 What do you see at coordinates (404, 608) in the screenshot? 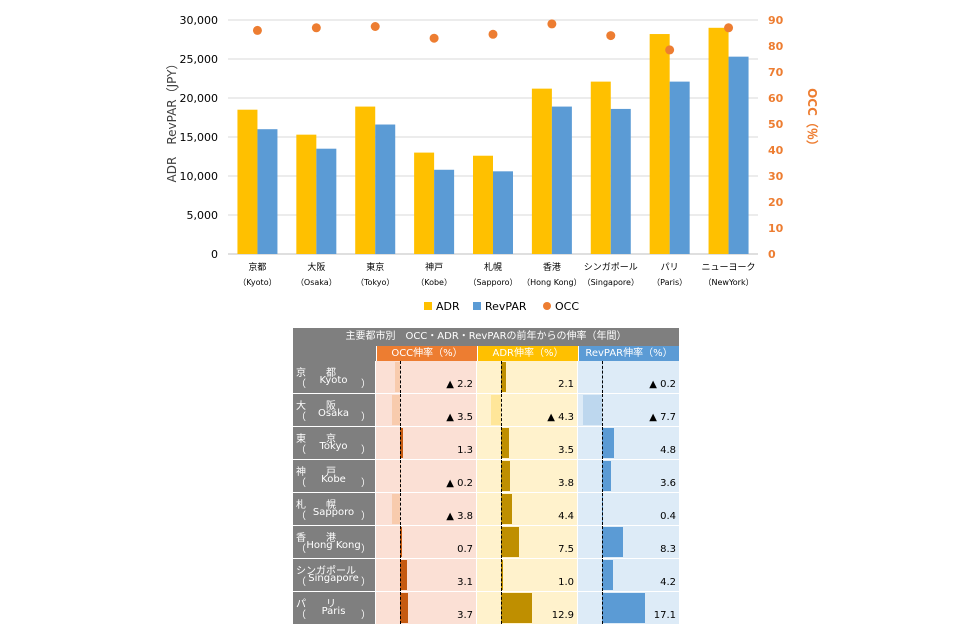
I see `occ-bar` at bounding box center [404, 608].